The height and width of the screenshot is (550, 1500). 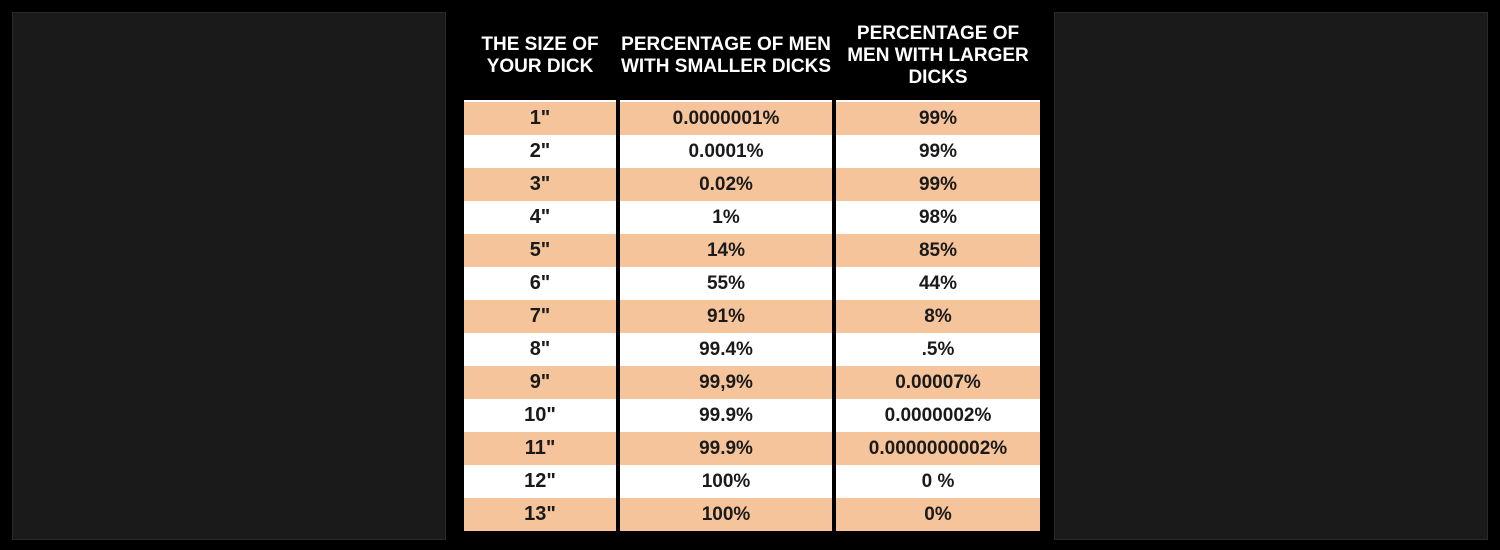 I want to click on size-cell: 4", so click(x=540, y=217).